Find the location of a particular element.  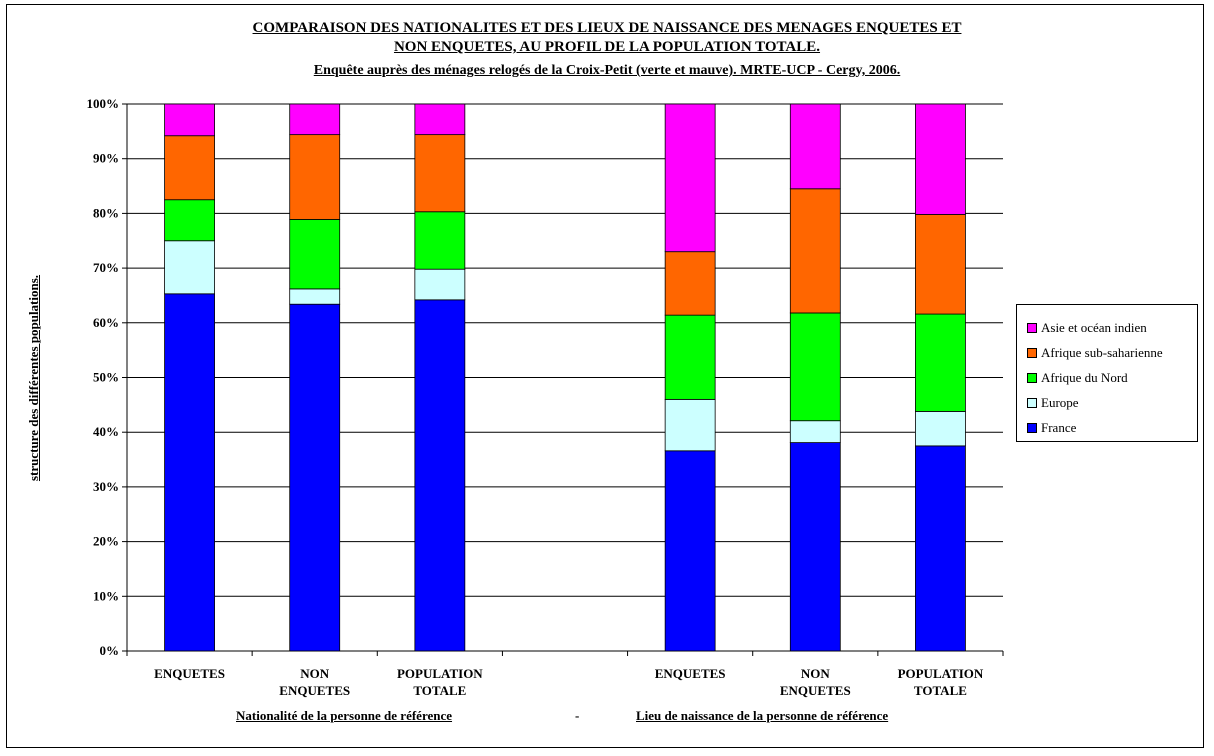

y-tick-label: 50% is located at coordinates (106, 377).